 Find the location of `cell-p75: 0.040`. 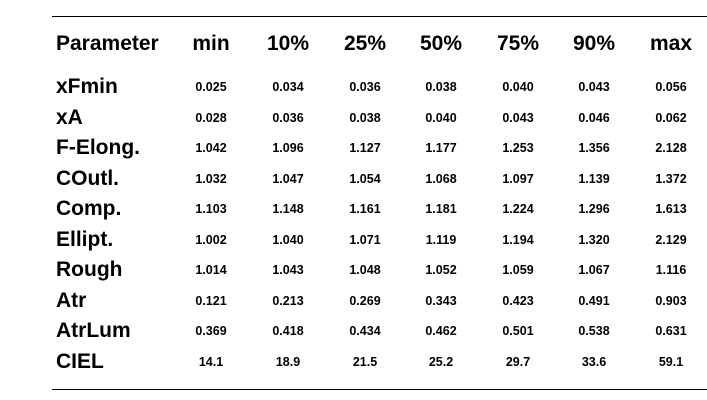

cell-p75: 0.040 is located at coordinates (518, 87).